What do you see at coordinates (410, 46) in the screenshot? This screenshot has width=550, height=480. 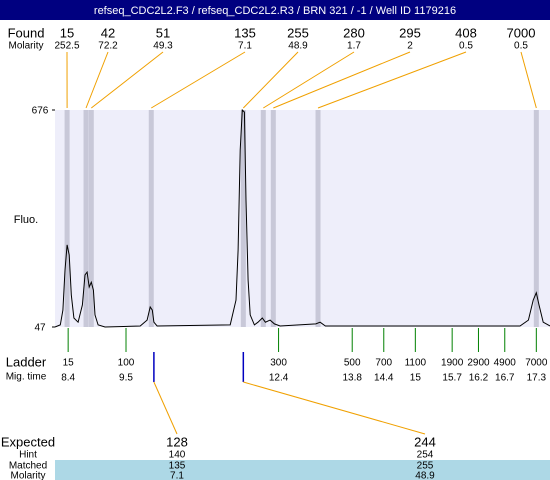 I see `found-molarity: 2` at bounding box center [410, 46].